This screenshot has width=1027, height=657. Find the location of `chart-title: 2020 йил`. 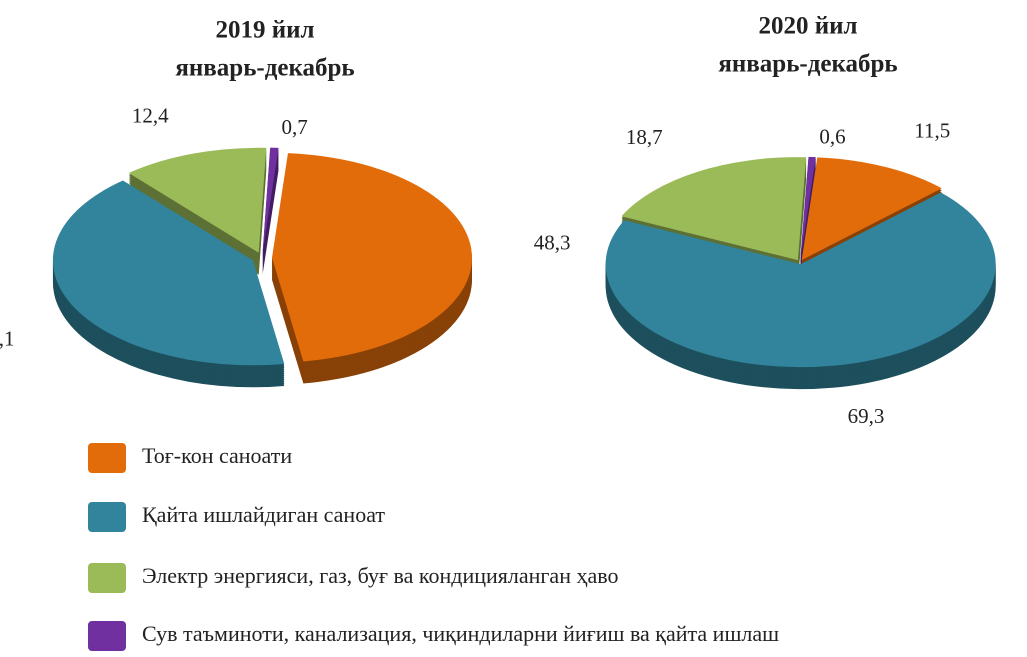

chart-title: 2020 йил is located at coordinates (807, 26).